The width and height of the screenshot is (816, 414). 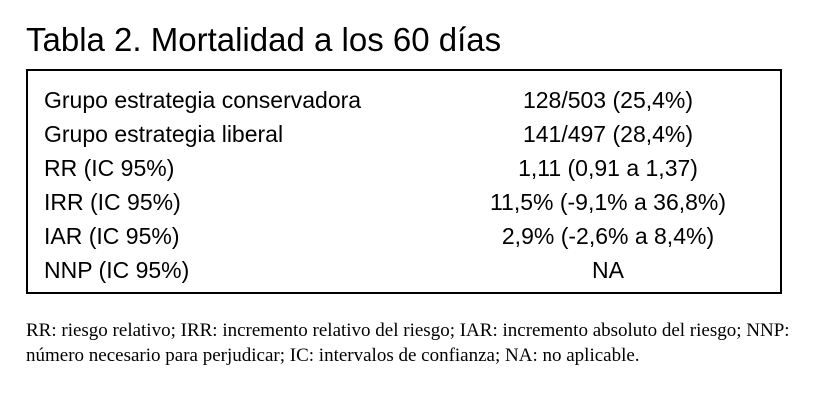 What do you see at coordinates (608, 134) in the screenshot?
I see `row-value: 141/497 (28,4%)` at bounding box center [608, 134].